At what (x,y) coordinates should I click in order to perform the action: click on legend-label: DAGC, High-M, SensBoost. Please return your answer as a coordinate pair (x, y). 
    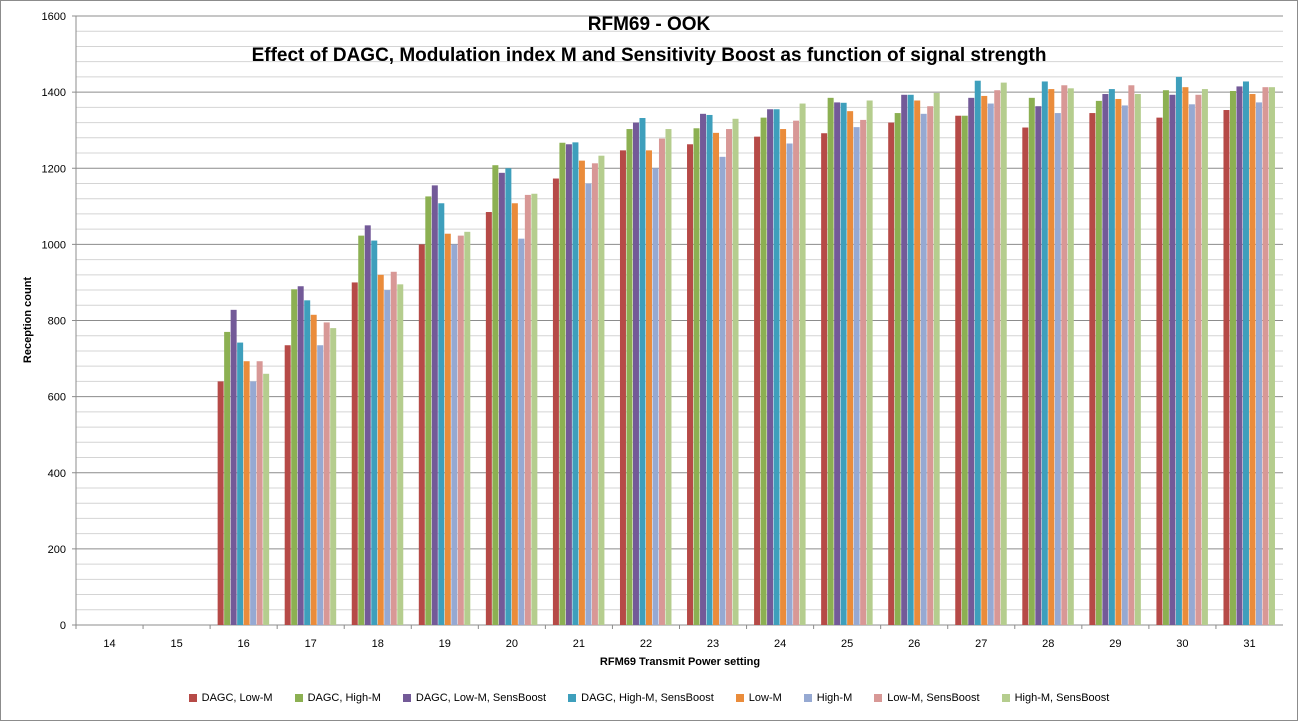
    Looking at the image, I should click on (647, 698).